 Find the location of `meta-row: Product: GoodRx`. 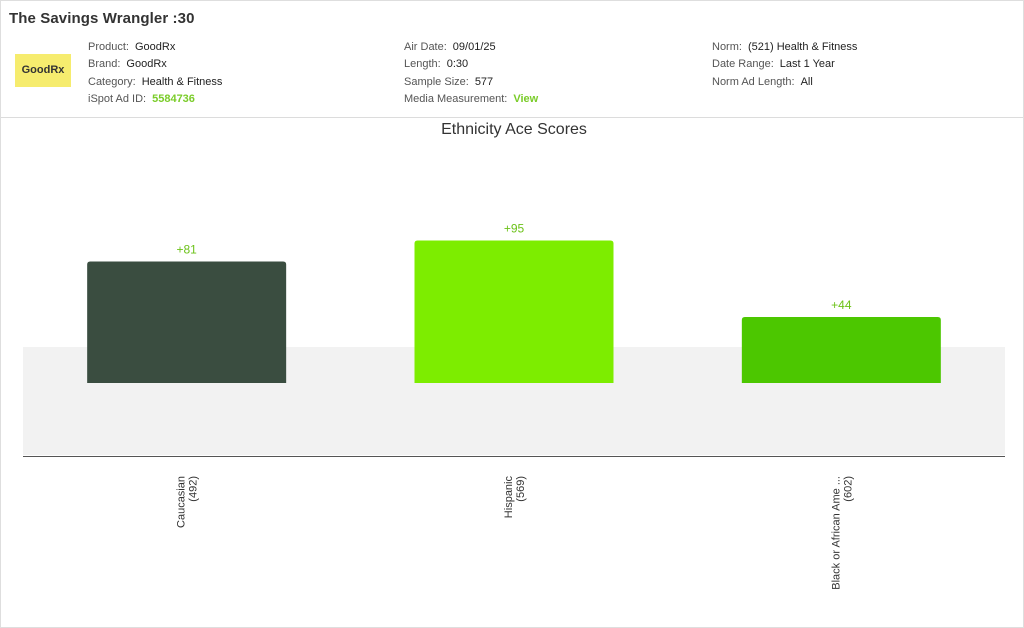

meta-row: Product: GoodRx is located at coordinates (155, 47).